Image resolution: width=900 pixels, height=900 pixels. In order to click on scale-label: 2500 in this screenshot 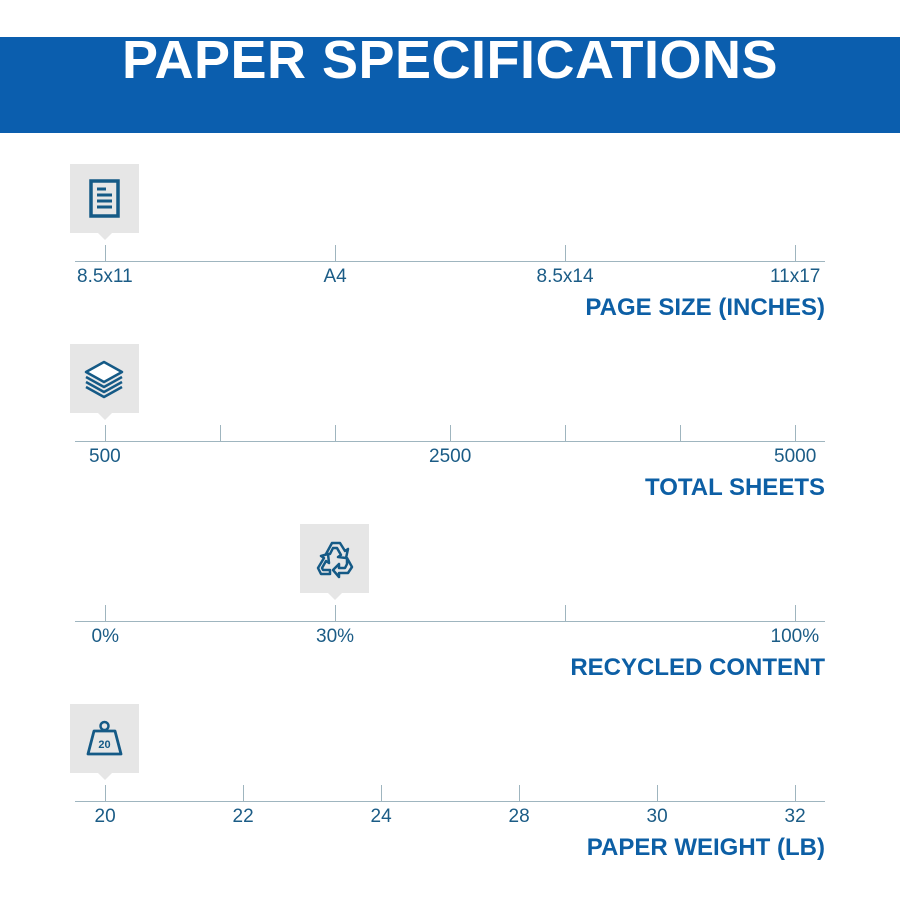, I will do `click(450, 456)`.